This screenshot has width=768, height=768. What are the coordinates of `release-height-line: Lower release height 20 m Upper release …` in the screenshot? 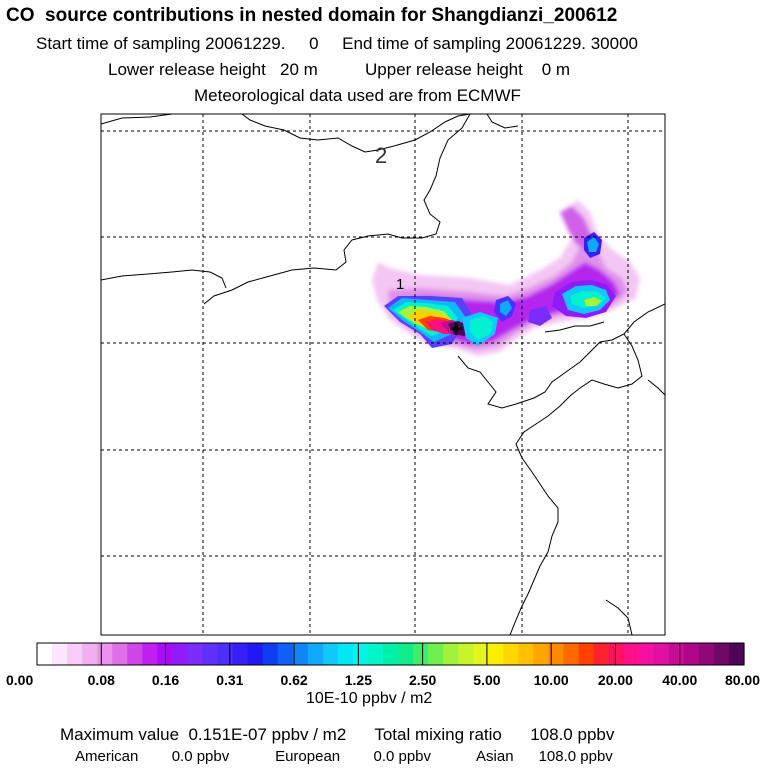 It's located at (339, 69).